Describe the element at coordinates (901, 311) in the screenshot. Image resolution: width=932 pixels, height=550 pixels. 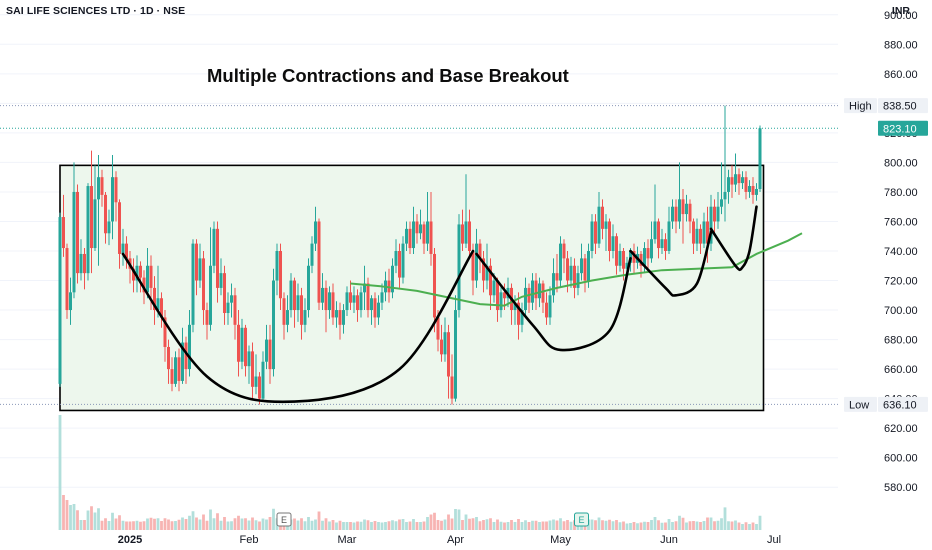
I see `y-tick-label: 700.00` at that location.